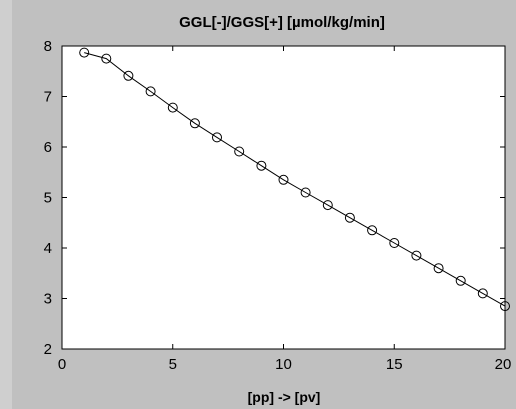 Image resolution: width=516 pixels, height=409 pixels. I want to click on y-tick-label: 6, so click(48, 147).